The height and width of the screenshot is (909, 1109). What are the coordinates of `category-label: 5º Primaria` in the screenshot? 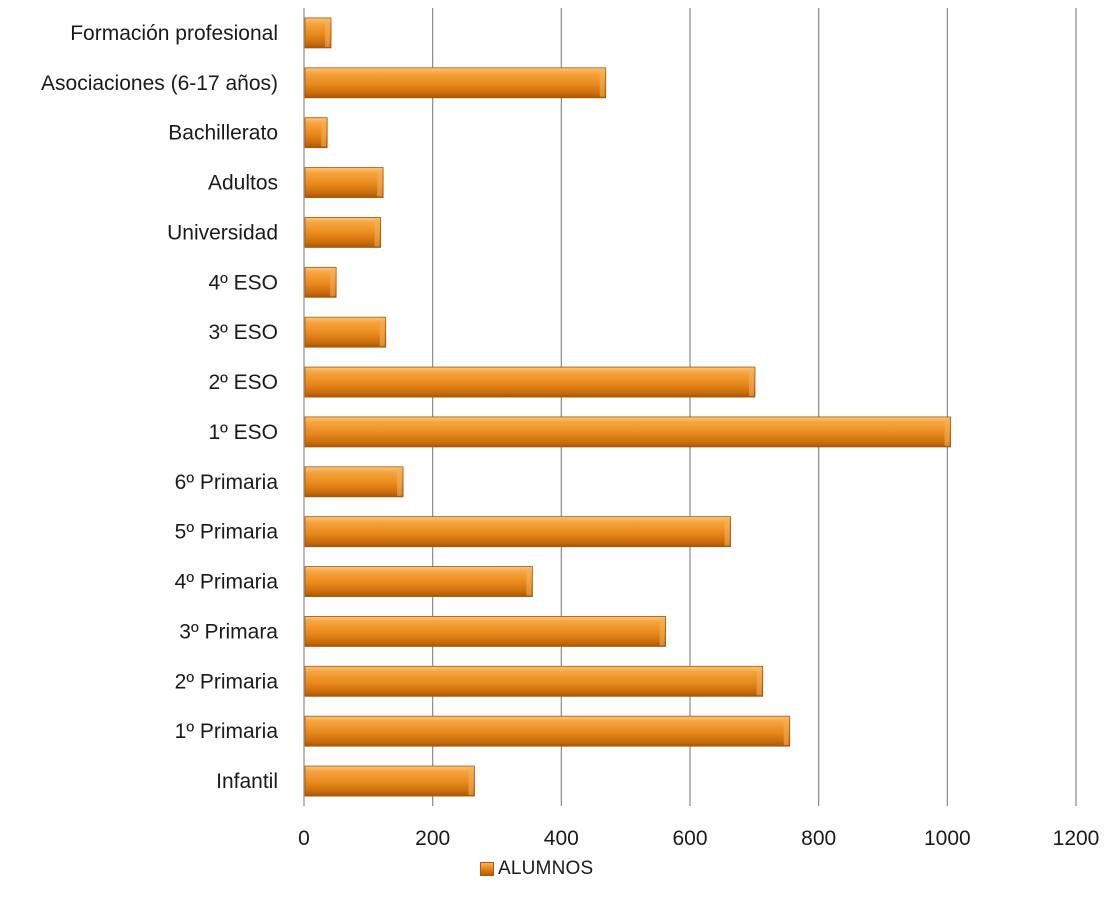 It's located at (227, 532).